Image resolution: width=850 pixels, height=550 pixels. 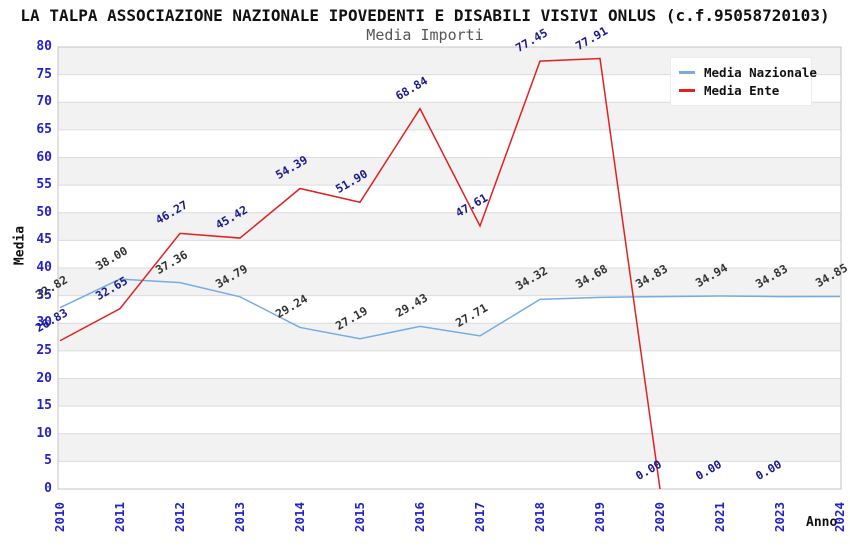 What do you see at coordinates (44, 240) in the screenshot?
I see `y-tick-label: 45` at bounding box center [44, 240].